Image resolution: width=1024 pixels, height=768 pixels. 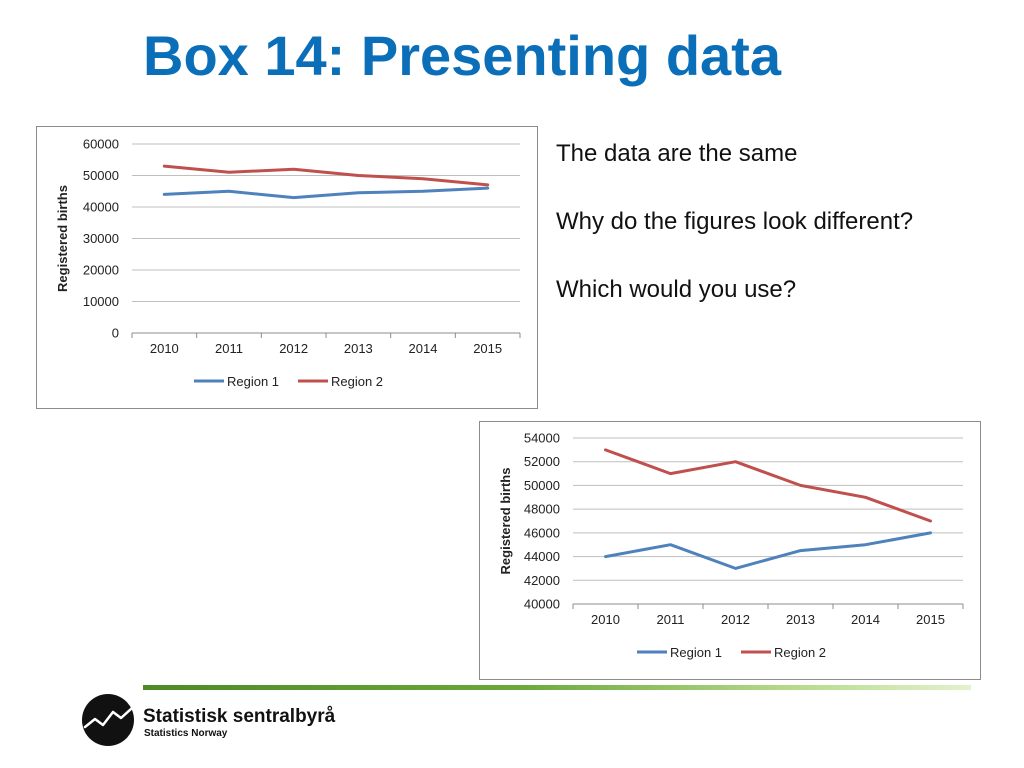 I want to click on y-tick-label: 10000, so click(x=101, y=301).